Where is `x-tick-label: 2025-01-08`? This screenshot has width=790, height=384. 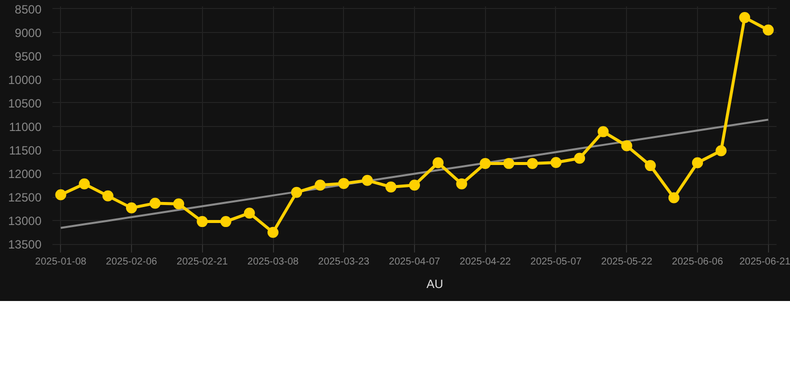 x-tick-label: 2025-01-08 is located at coordinates (61, 262).